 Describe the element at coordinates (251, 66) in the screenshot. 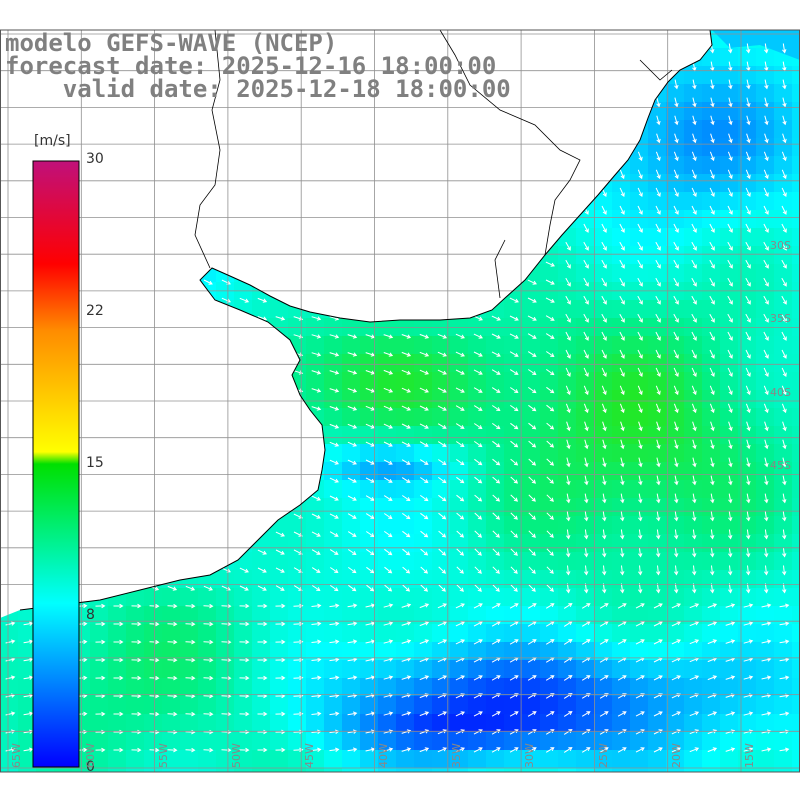

I see `title-forecast-date: forecast date: 2025-12-16 18:00:00` at that location.